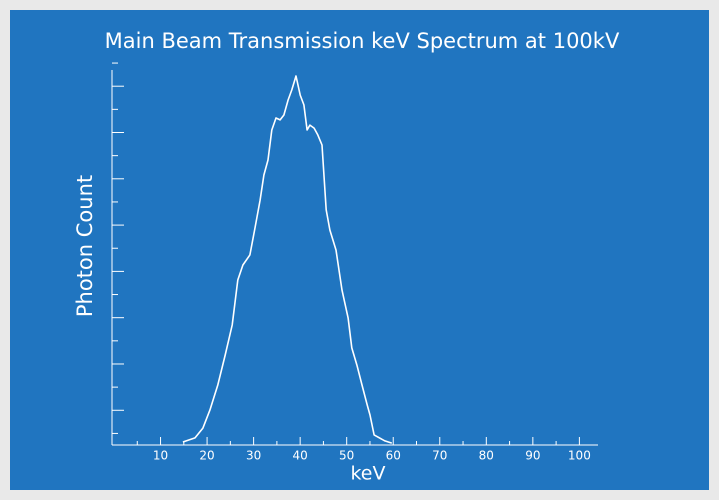 The image size is (719, 500). I want to click on x-tick-label: 90, so click(532, 456).